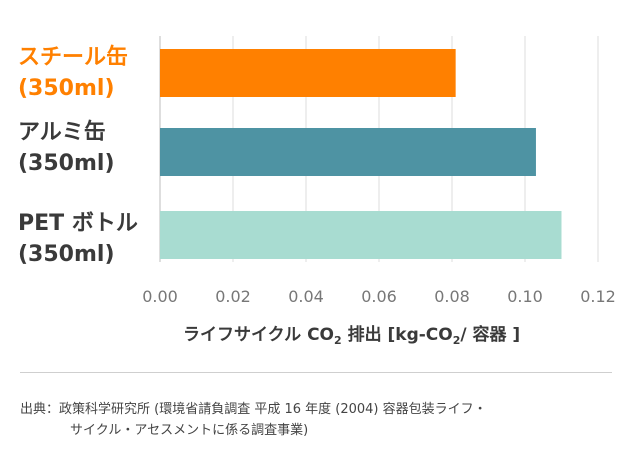 The width and height of the screenshot is (630, 461). I want to click on divider, so click(316, 372).